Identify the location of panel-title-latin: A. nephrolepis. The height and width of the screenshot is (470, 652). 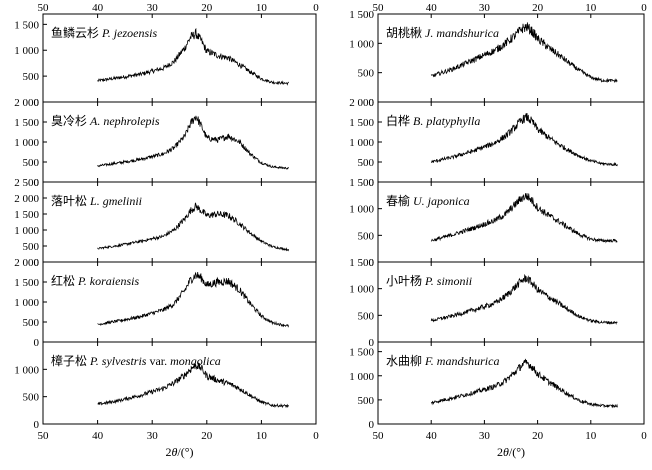
(124, 121).